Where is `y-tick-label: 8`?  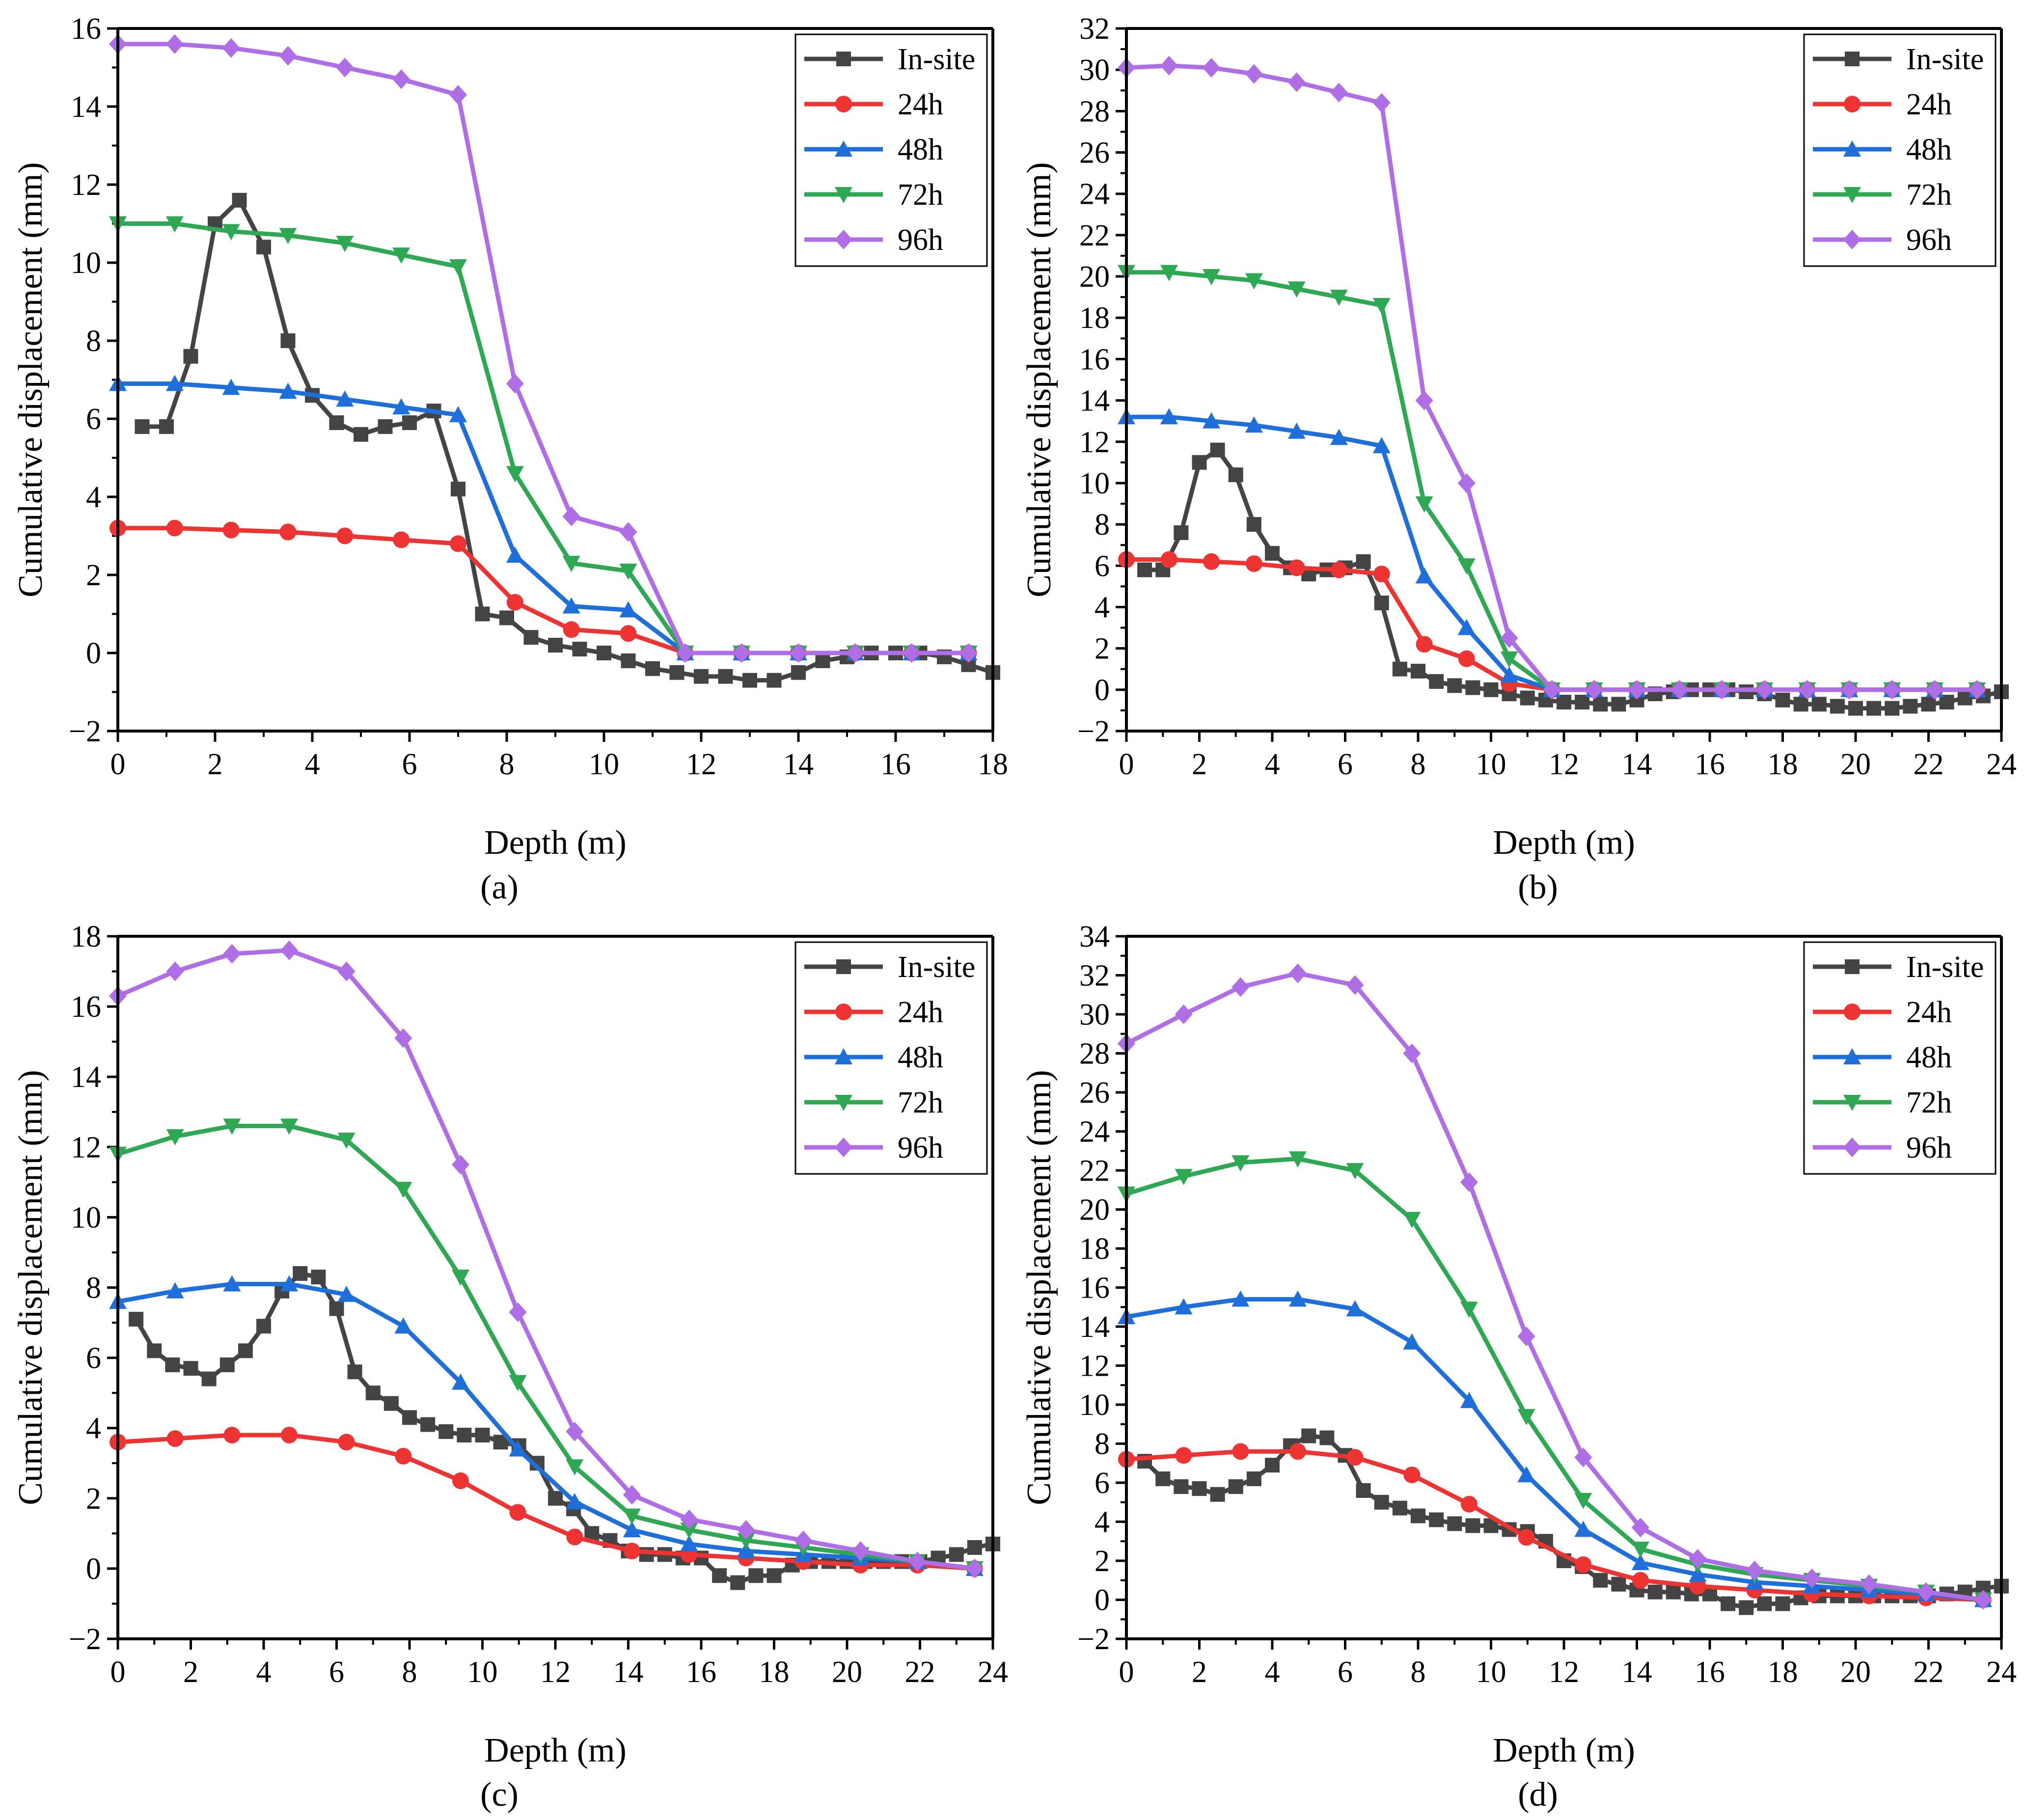
y-tick-label: 8 is located at coordinates (1102, 525).